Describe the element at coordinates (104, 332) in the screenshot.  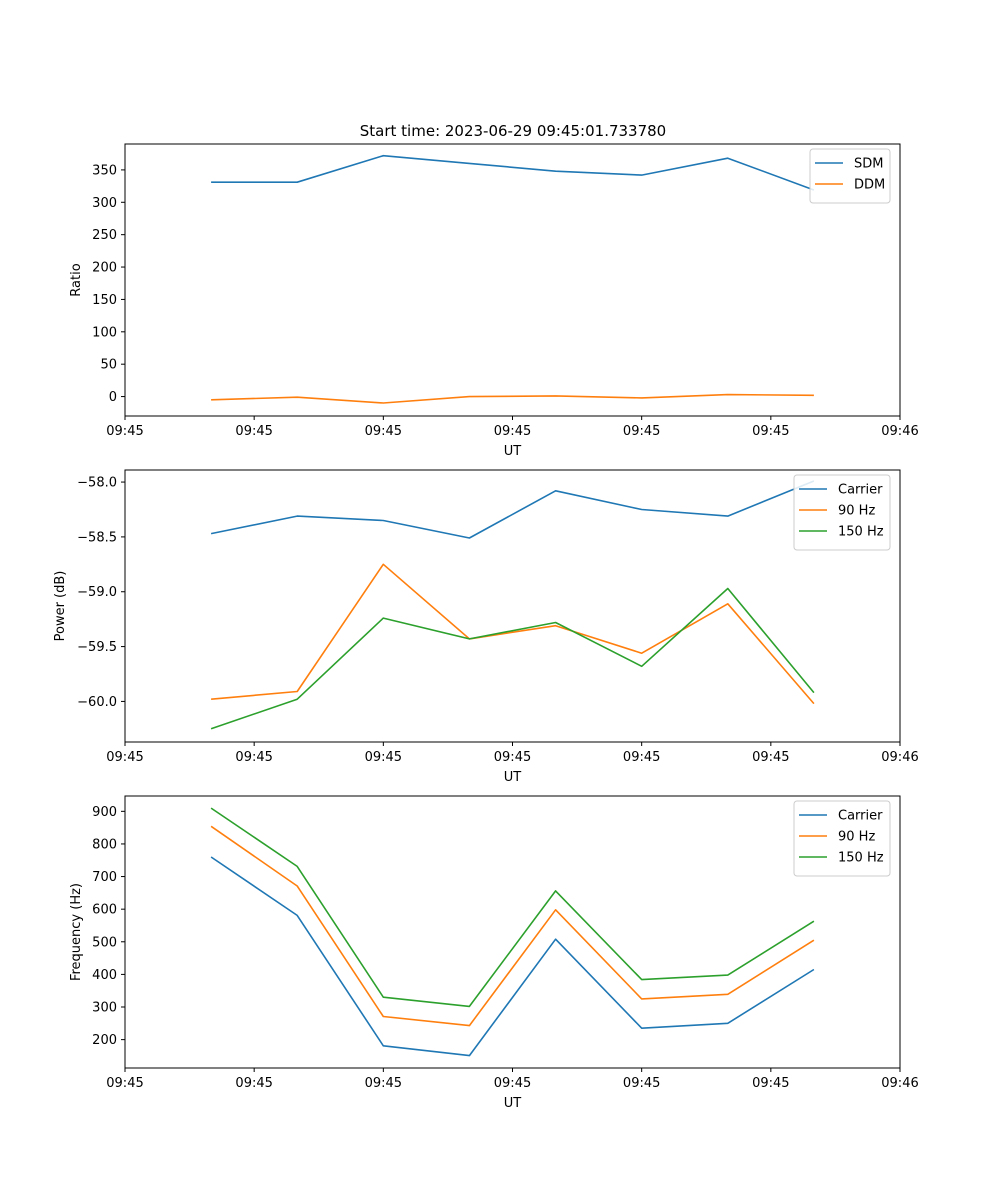
I see `y-tick-label: 100` at that location.